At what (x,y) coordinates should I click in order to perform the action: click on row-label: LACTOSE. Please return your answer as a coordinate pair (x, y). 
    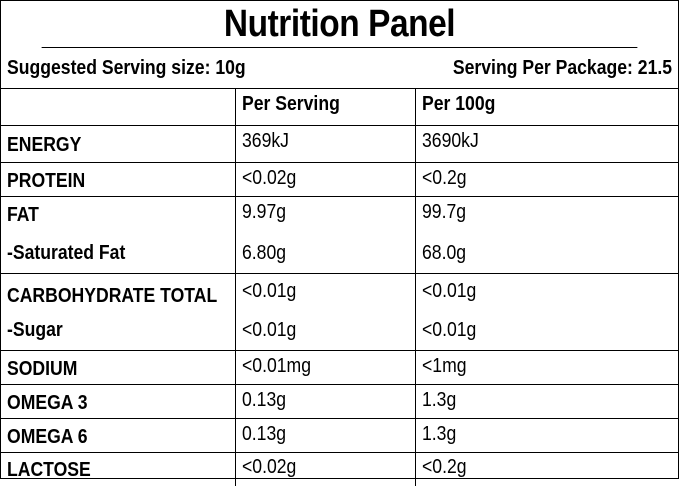
    Looking at the image, I should click on (118, 469).